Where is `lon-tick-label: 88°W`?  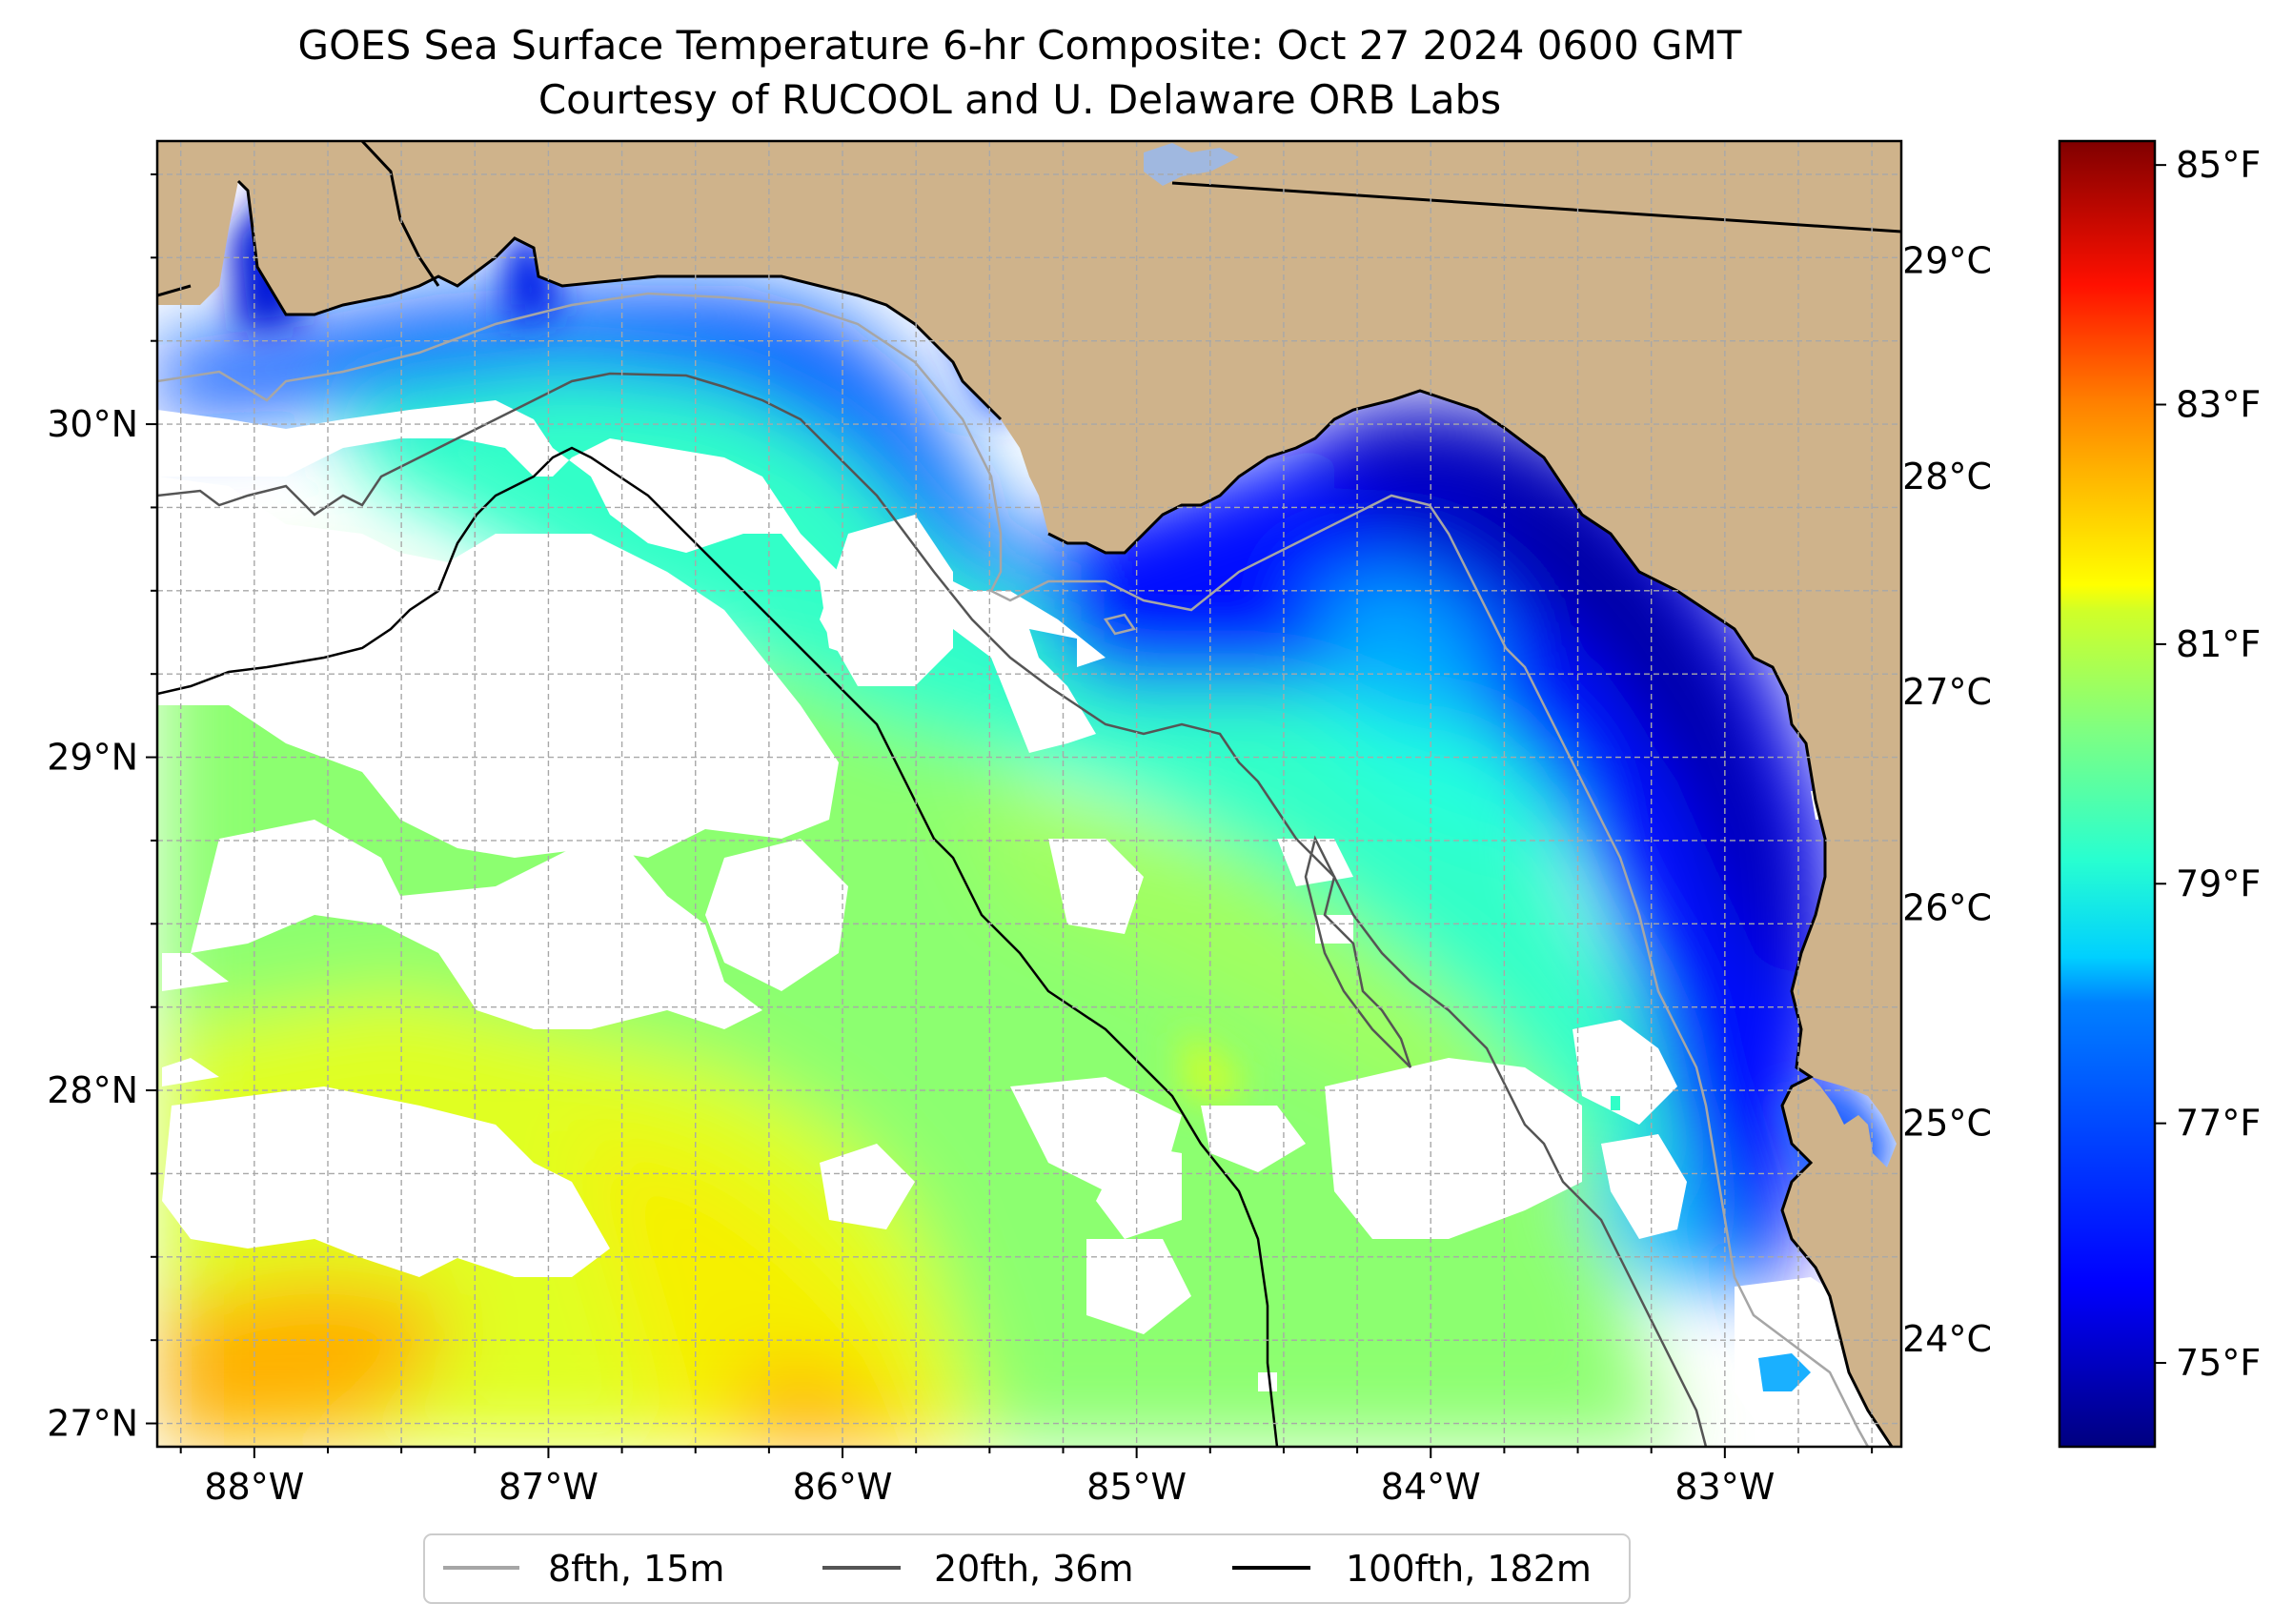 lon-tick-label: 88°W is located at coordinates (254, 1487).